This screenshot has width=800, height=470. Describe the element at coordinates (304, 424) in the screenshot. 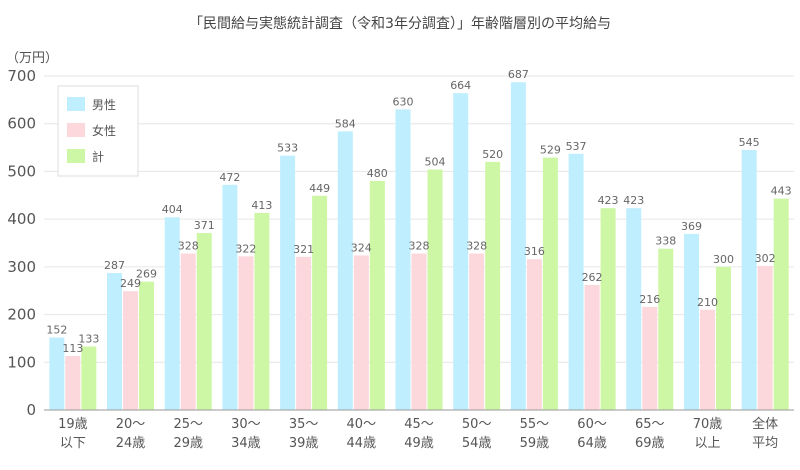

I see `x-tick-label: 35～` at that location.